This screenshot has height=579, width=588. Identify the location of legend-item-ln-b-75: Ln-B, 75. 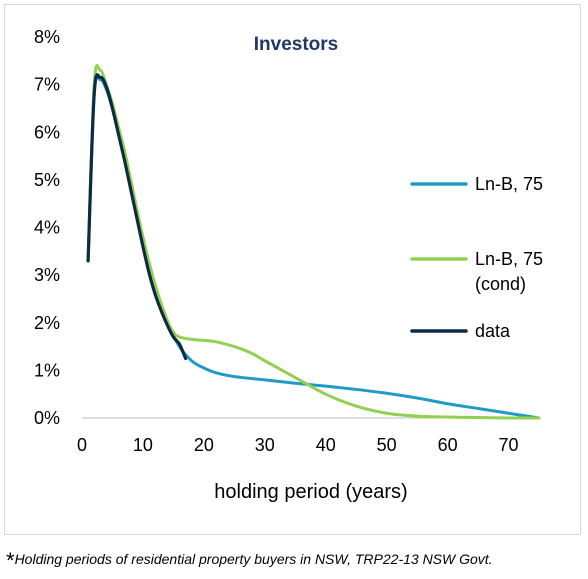
(509, 184).